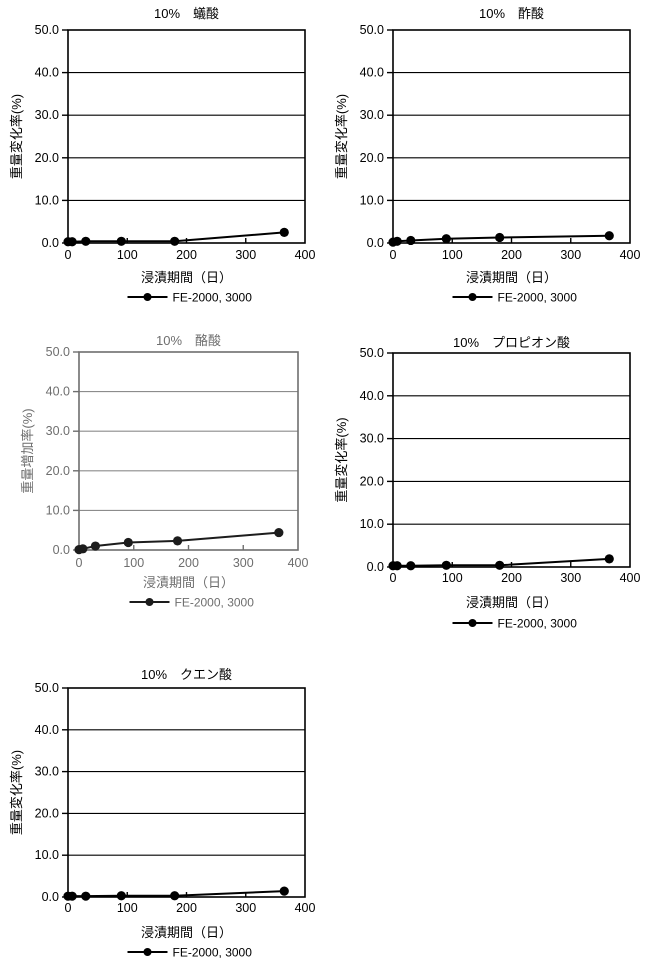  What do you see at coordinates (186, 674) in the screenshot?
I see `chart-title: 10% クエン酸` at bounding box center [186, 674].